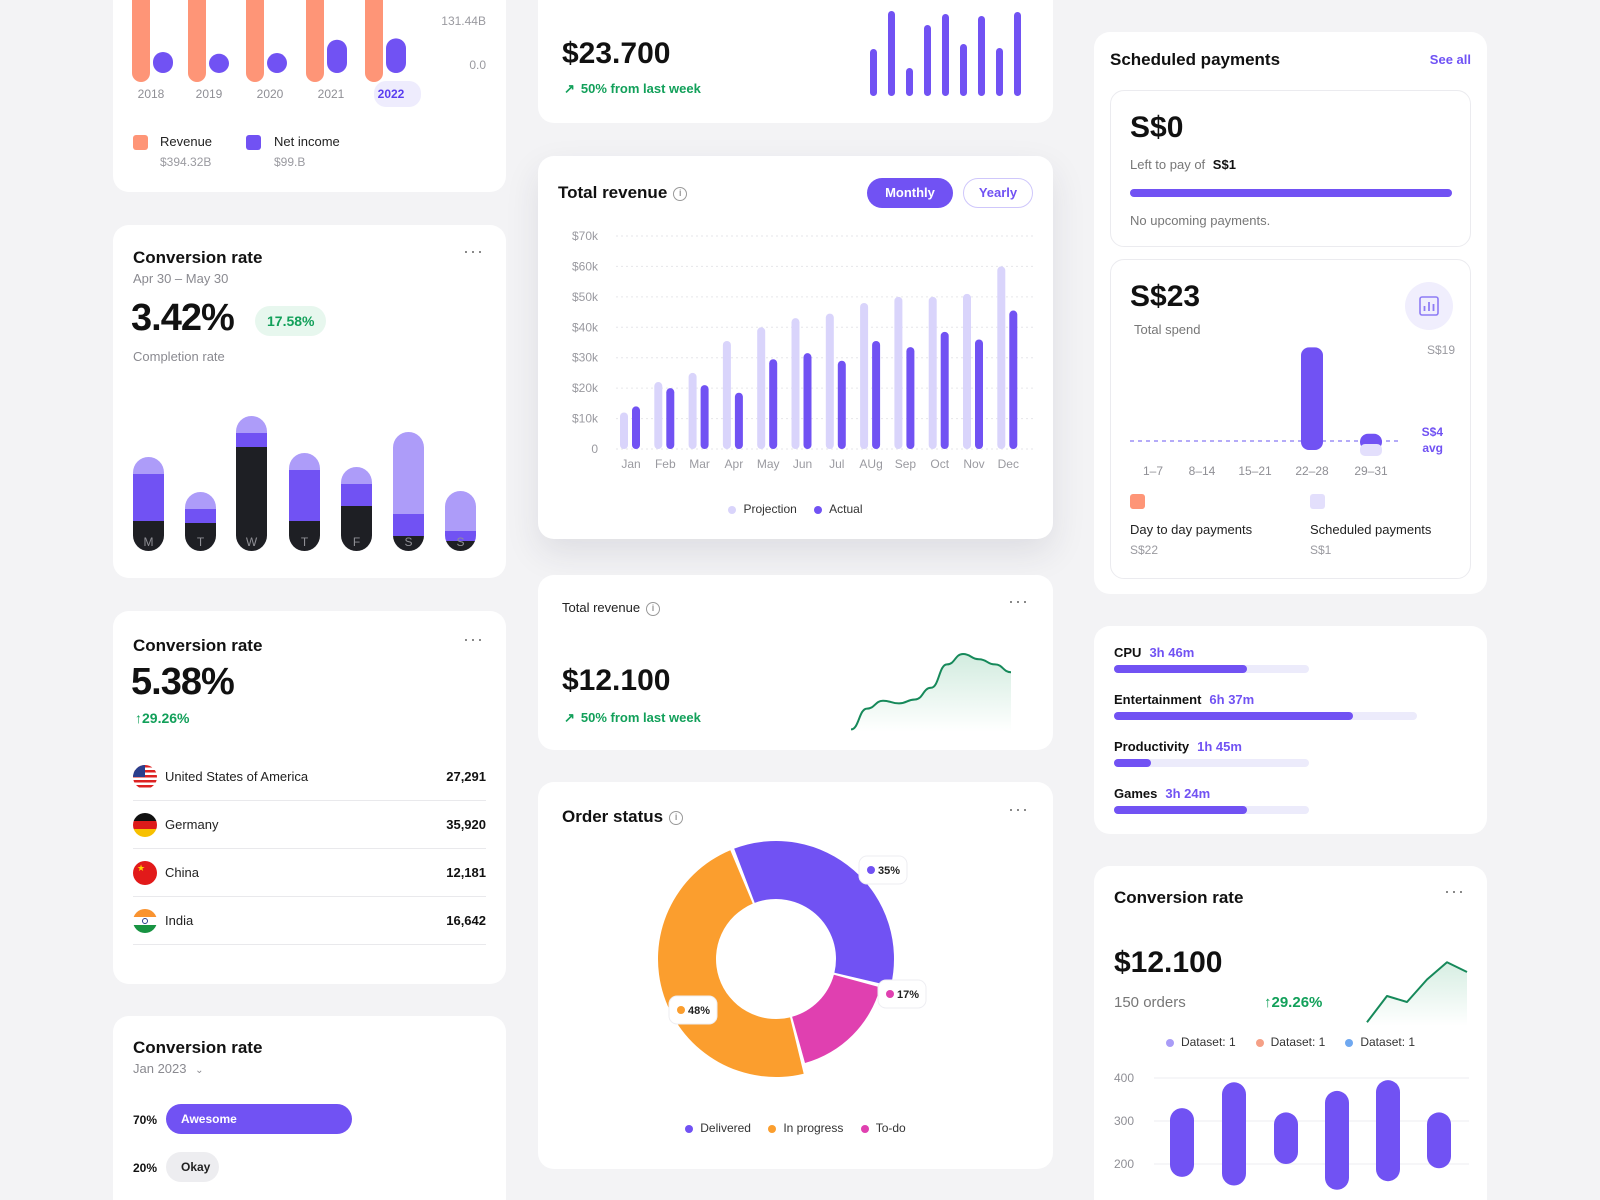 The height and width of the screenshot is (1200, 1600). What do you see at coordinates (1008, 464) in the screenshot?
I see `month-label: Dec` at bounding box center [1008, 464].